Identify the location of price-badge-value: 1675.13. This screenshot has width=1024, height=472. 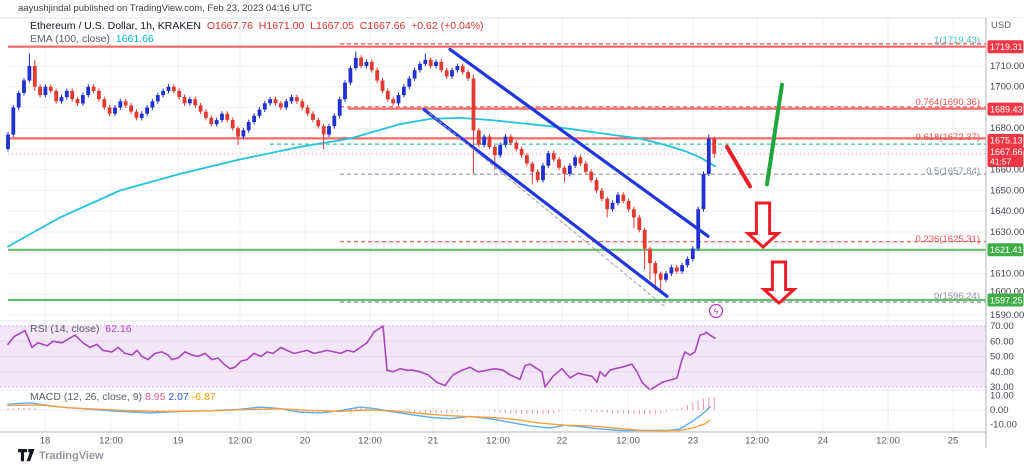
(1006, 141).